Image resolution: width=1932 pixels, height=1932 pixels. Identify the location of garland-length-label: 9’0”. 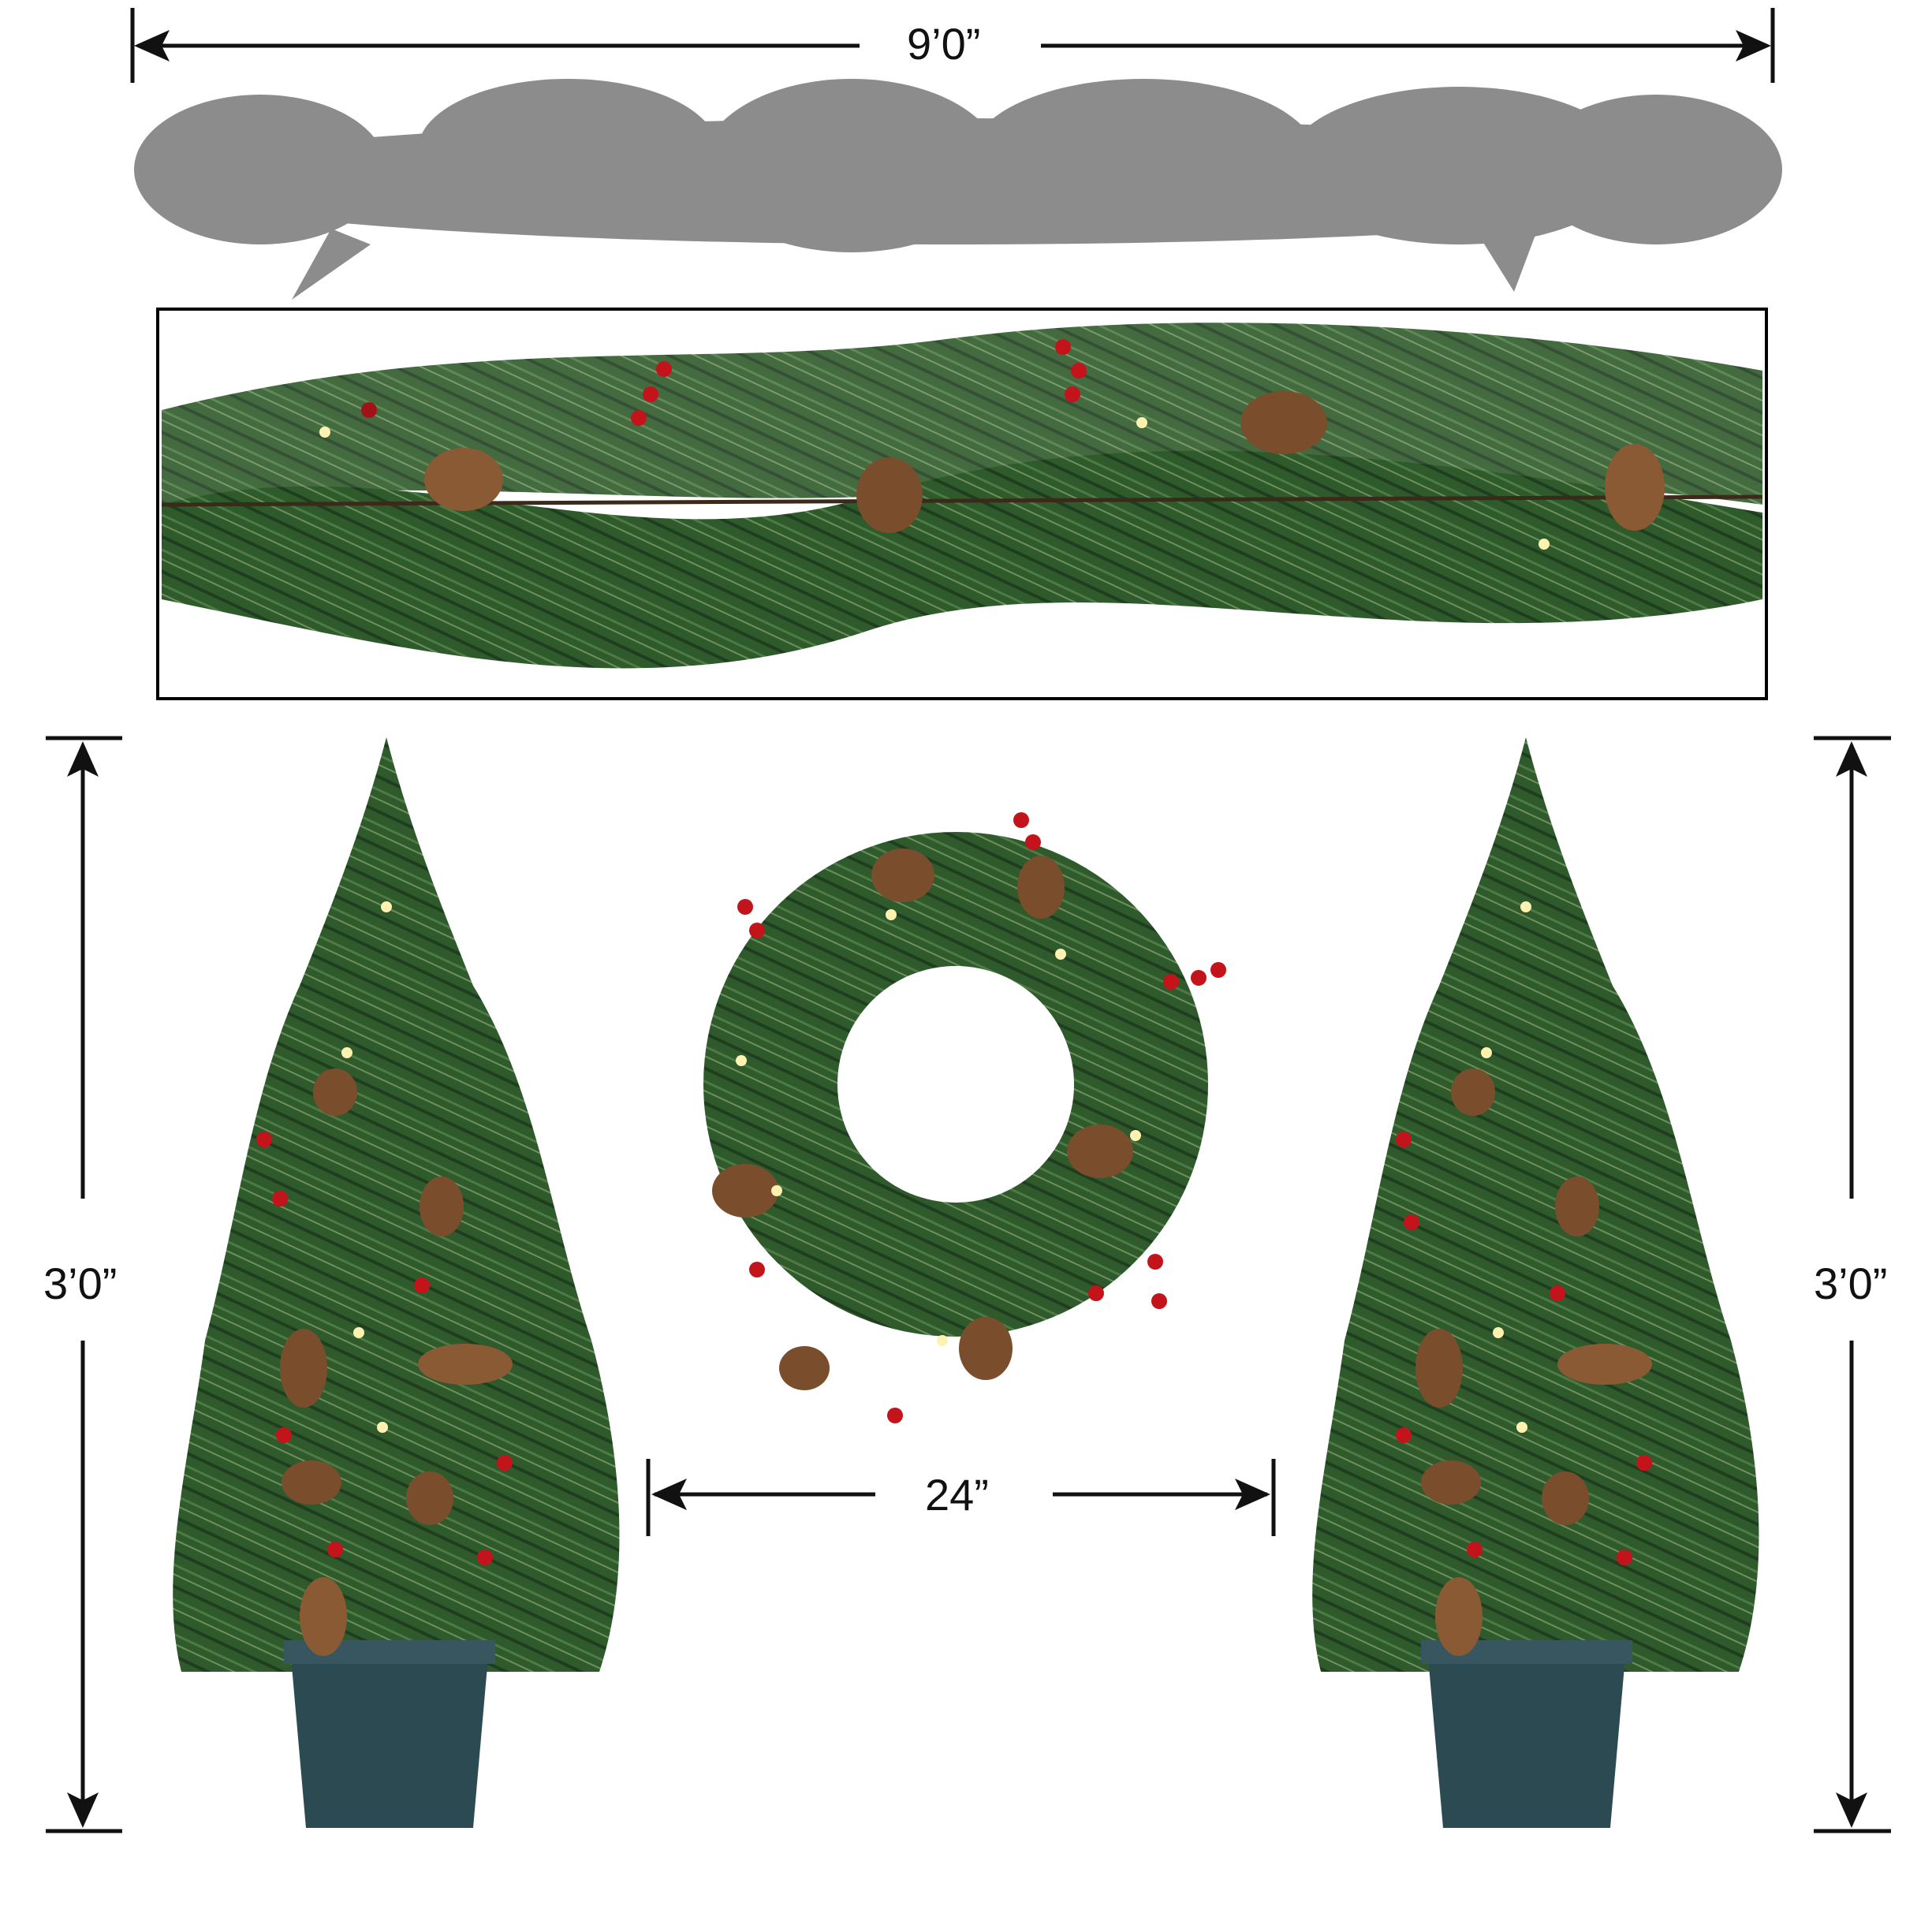
(944, 44).